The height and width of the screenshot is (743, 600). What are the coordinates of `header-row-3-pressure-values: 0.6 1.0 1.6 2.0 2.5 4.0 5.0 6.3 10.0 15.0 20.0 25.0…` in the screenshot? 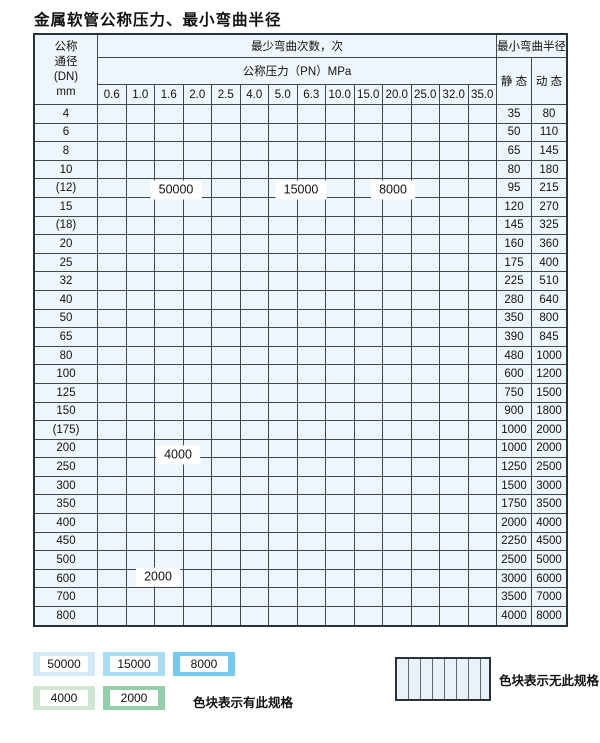 It's located at (300, 94).